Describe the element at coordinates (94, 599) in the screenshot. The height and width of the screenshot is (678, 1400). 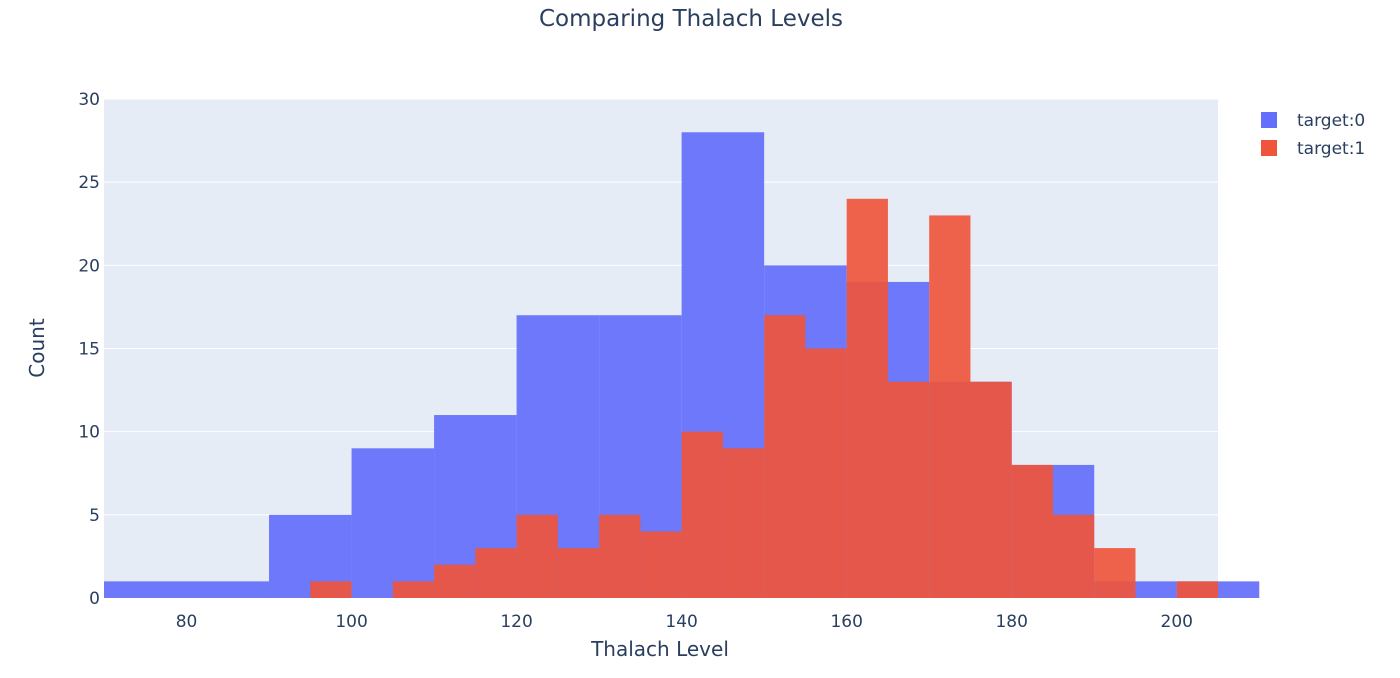
I see `y-tick-label: 0` at that location.